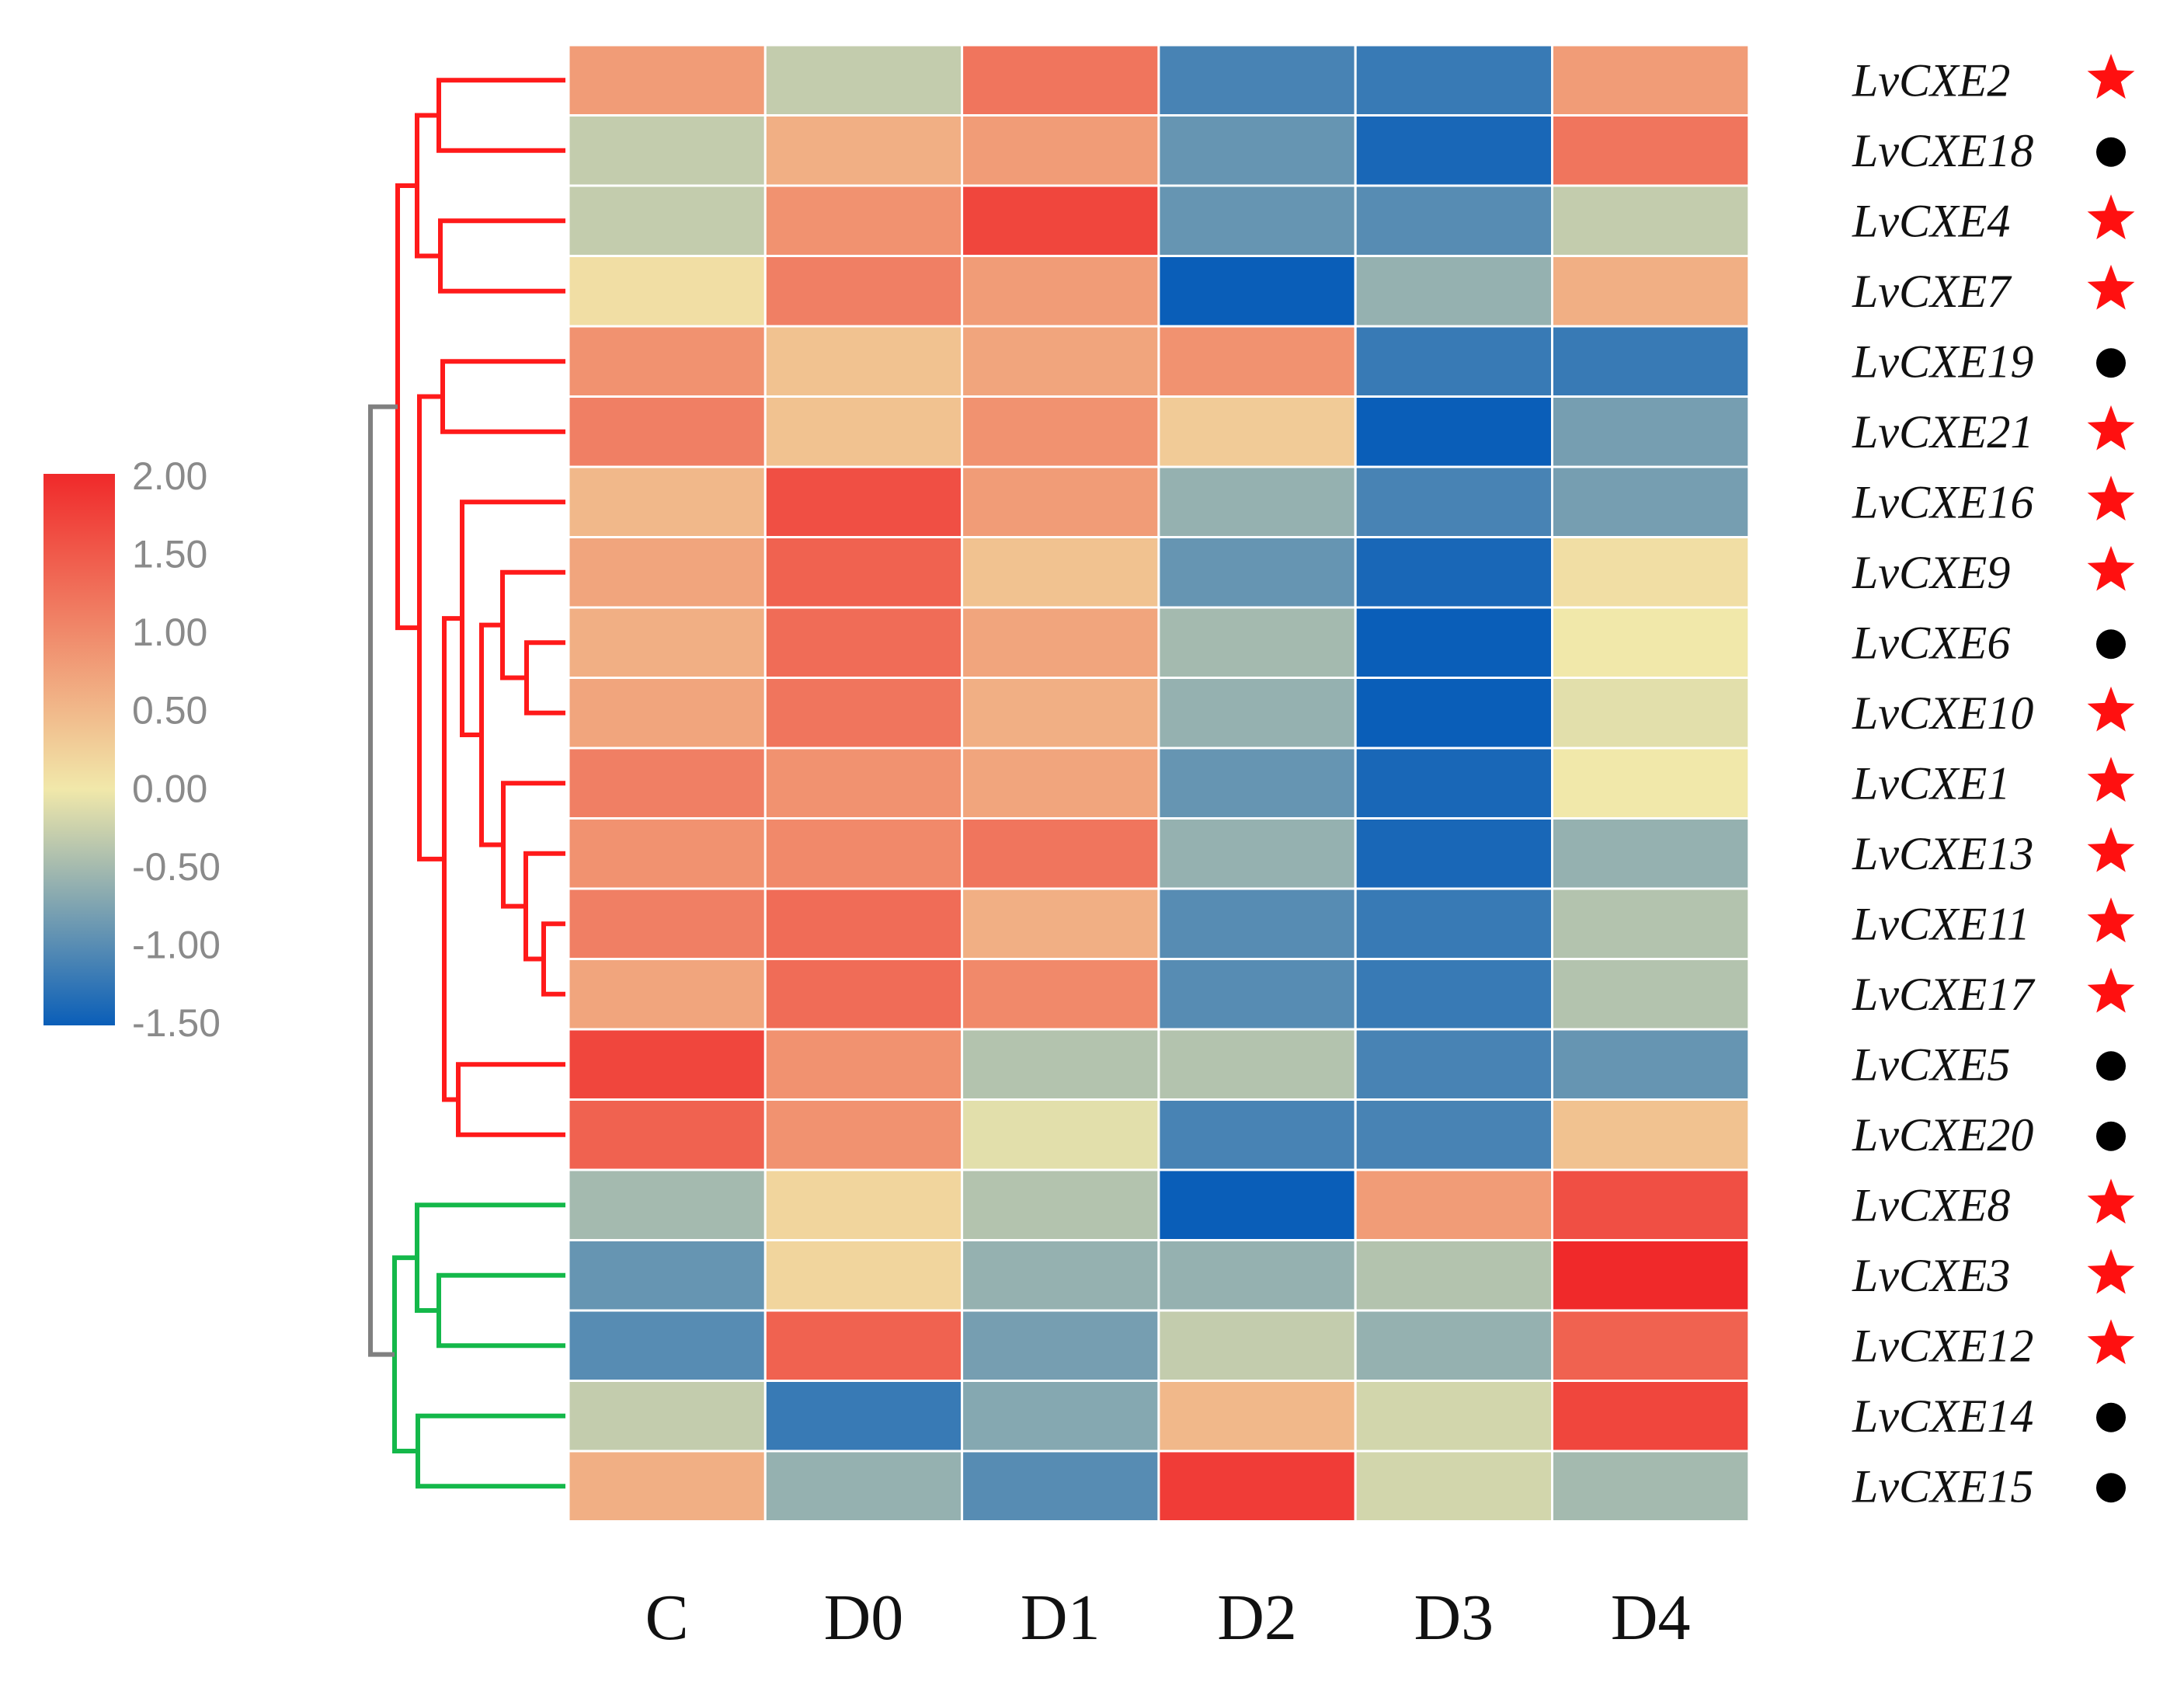  I want to click on legend-tick-label: -1.00, so click(176, 944).